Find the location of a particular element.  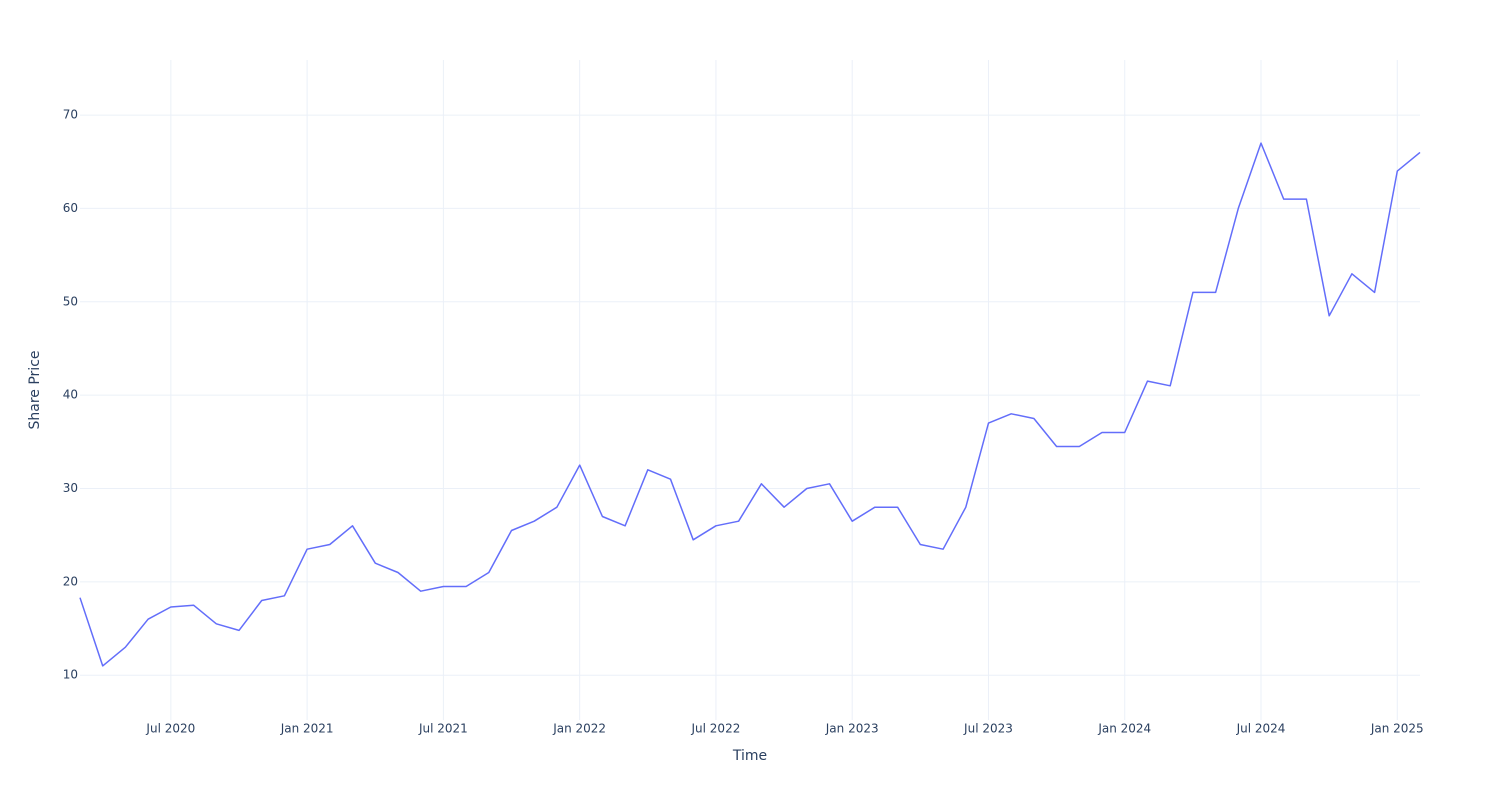

y-tick-label: 10 is located at coordinates (70, 675).